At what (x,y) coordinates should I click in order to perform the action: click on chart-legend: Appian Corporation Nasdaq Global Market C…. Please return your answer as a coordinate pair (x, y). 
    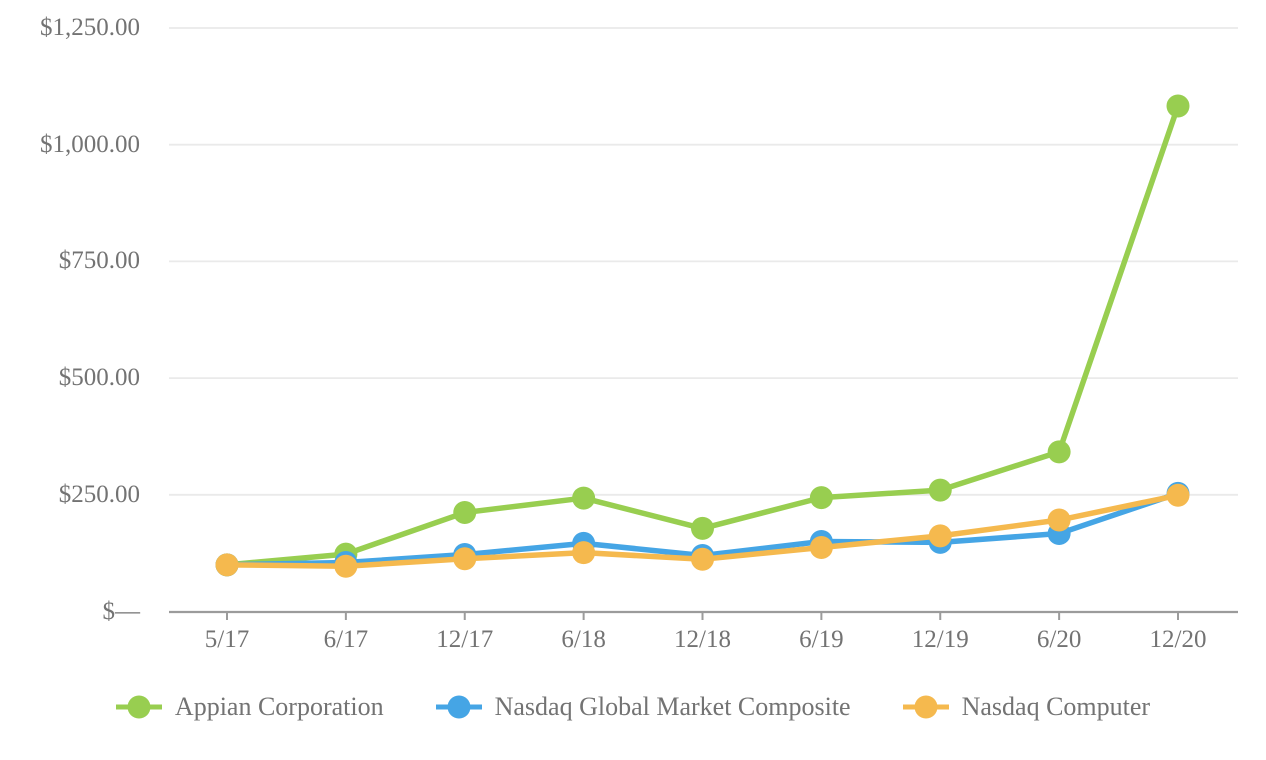
    Looking at the image, I should click on (633, 707).